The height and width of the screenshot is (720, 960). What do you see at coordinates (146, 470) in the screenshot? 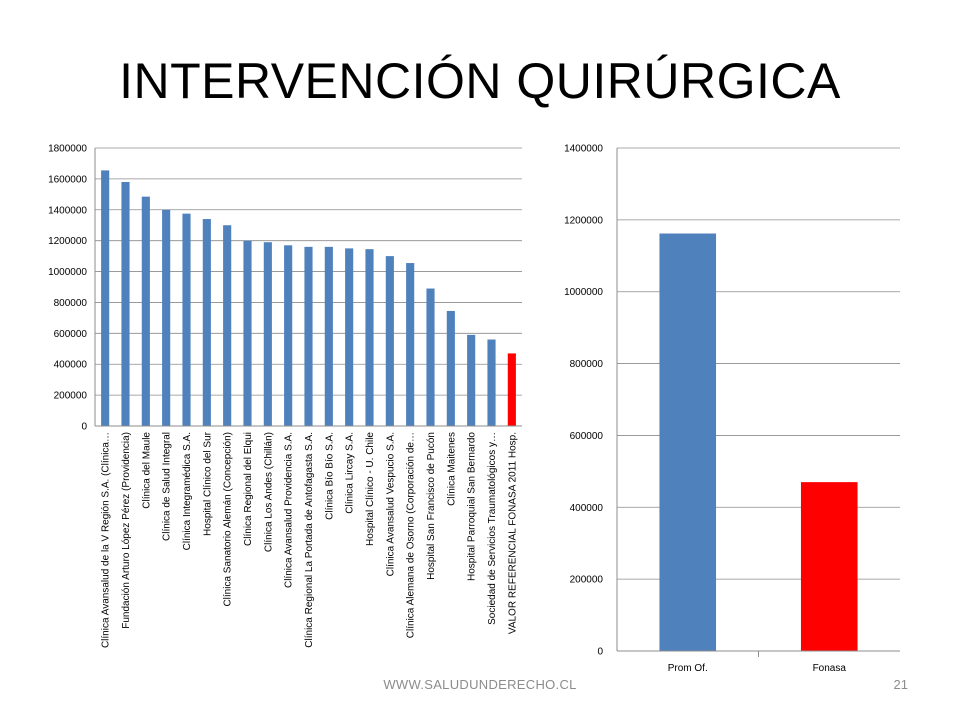
I see `left-x-tick-label: Clínica del Maule` at bounding box center [146, 470].